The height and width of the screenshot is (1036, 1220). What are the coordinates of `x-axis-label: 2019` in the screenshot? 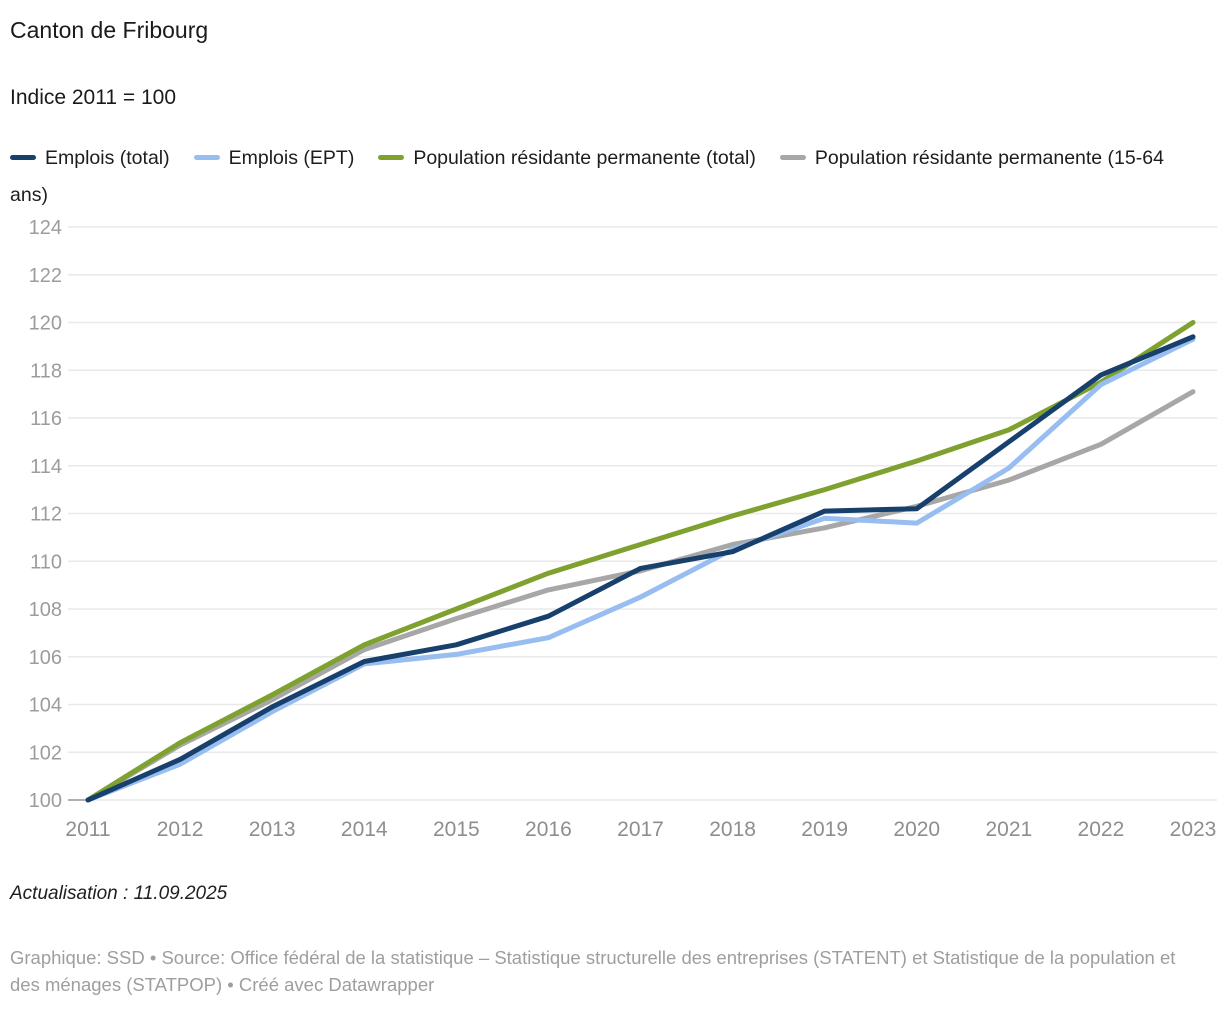 It's located at (824, 829).